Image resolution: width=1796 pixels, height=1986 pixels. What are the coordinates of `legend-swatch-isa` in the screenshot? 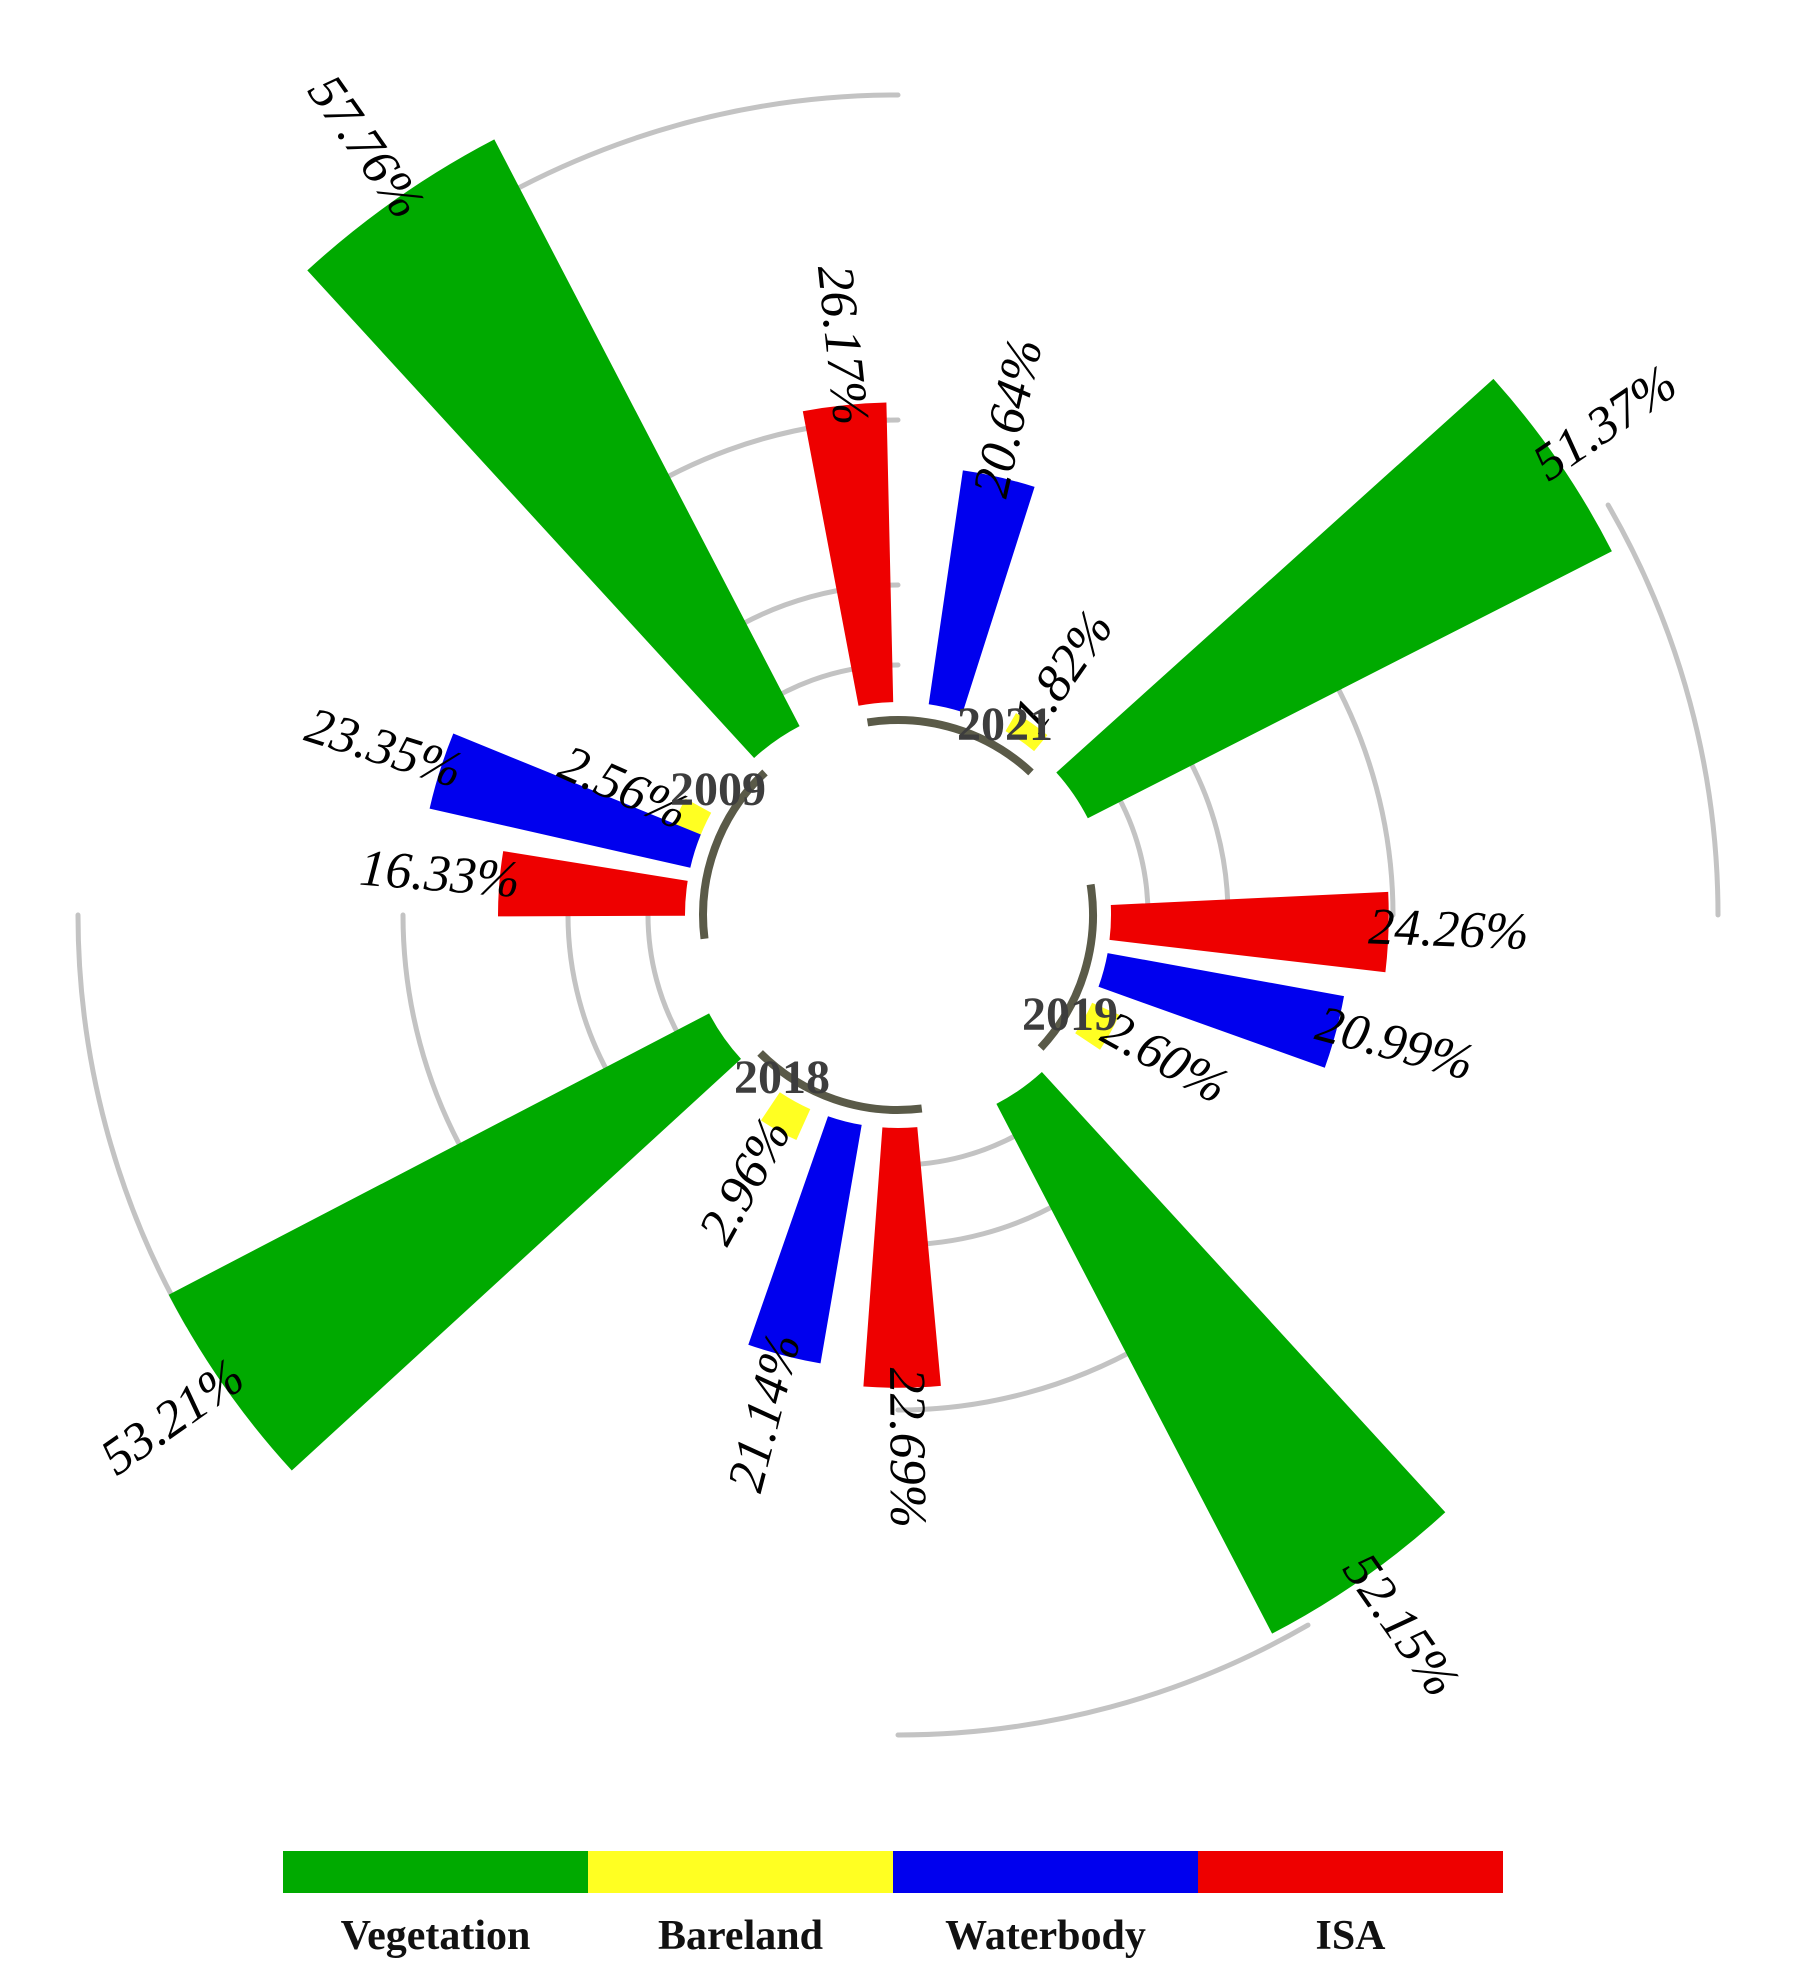 It's located at (1350, 1872).